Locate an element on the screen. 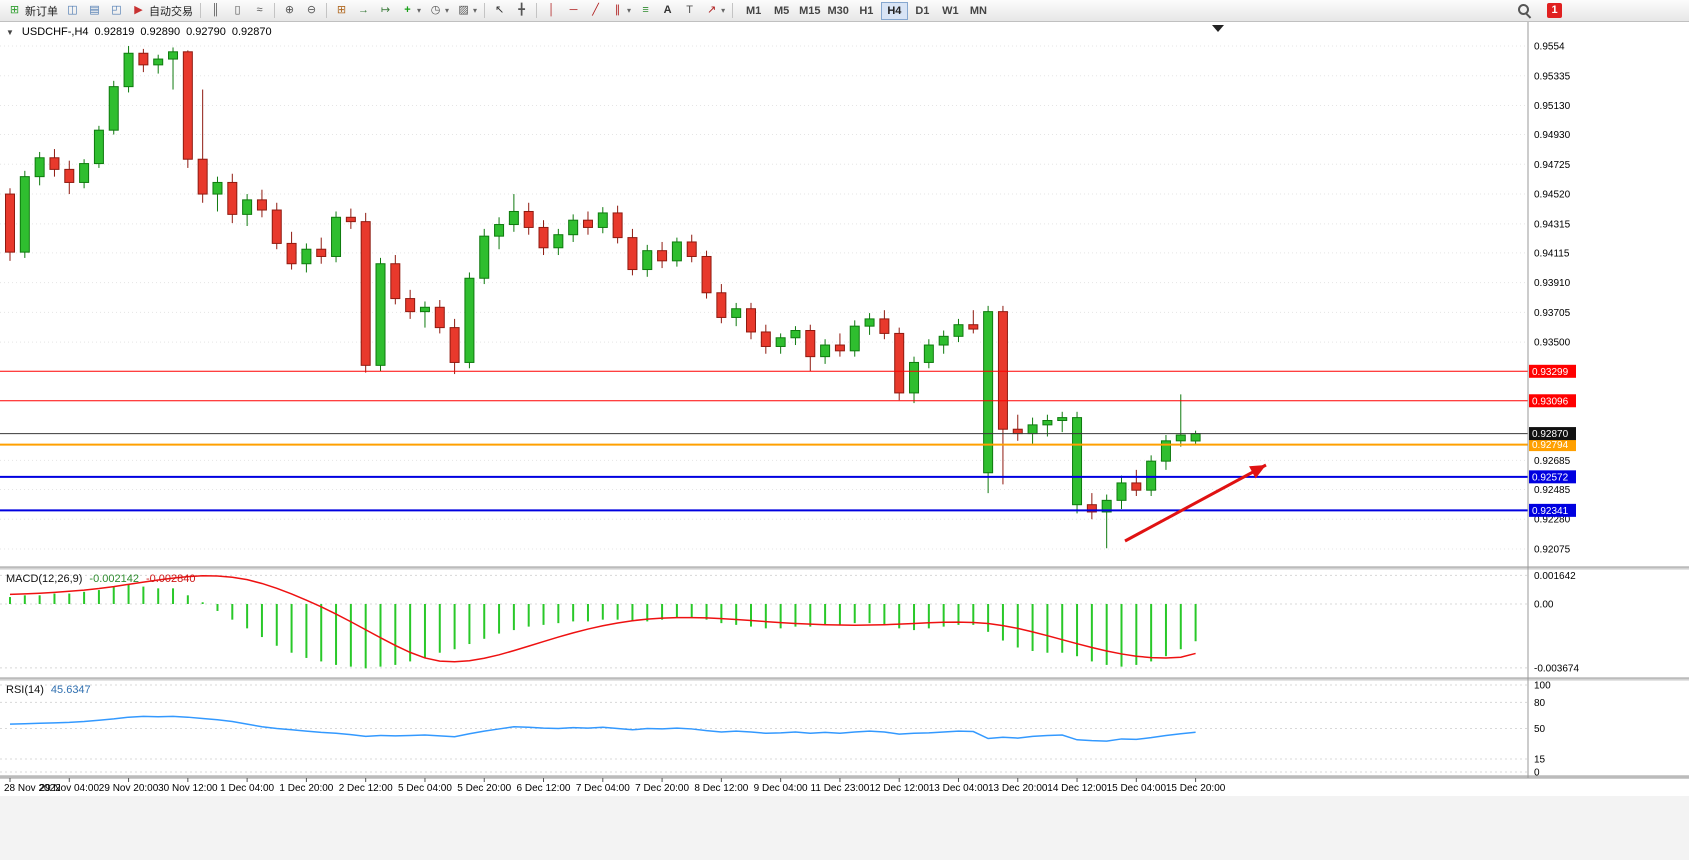  horizontal-line-icon: ─ is located at coordinates (573, 10).